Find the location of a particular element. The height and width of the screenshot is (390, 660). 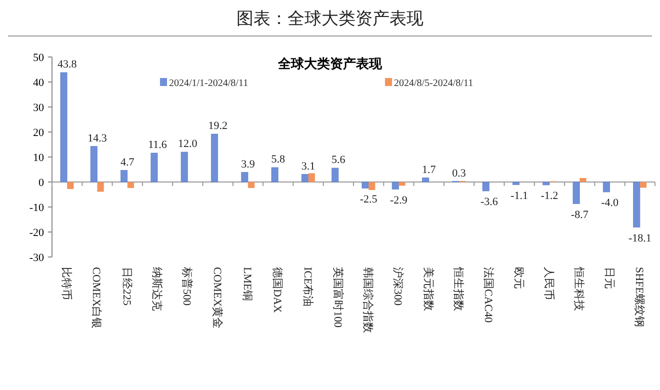

y-tick-label: 40 is located at coordinates (38, 83).